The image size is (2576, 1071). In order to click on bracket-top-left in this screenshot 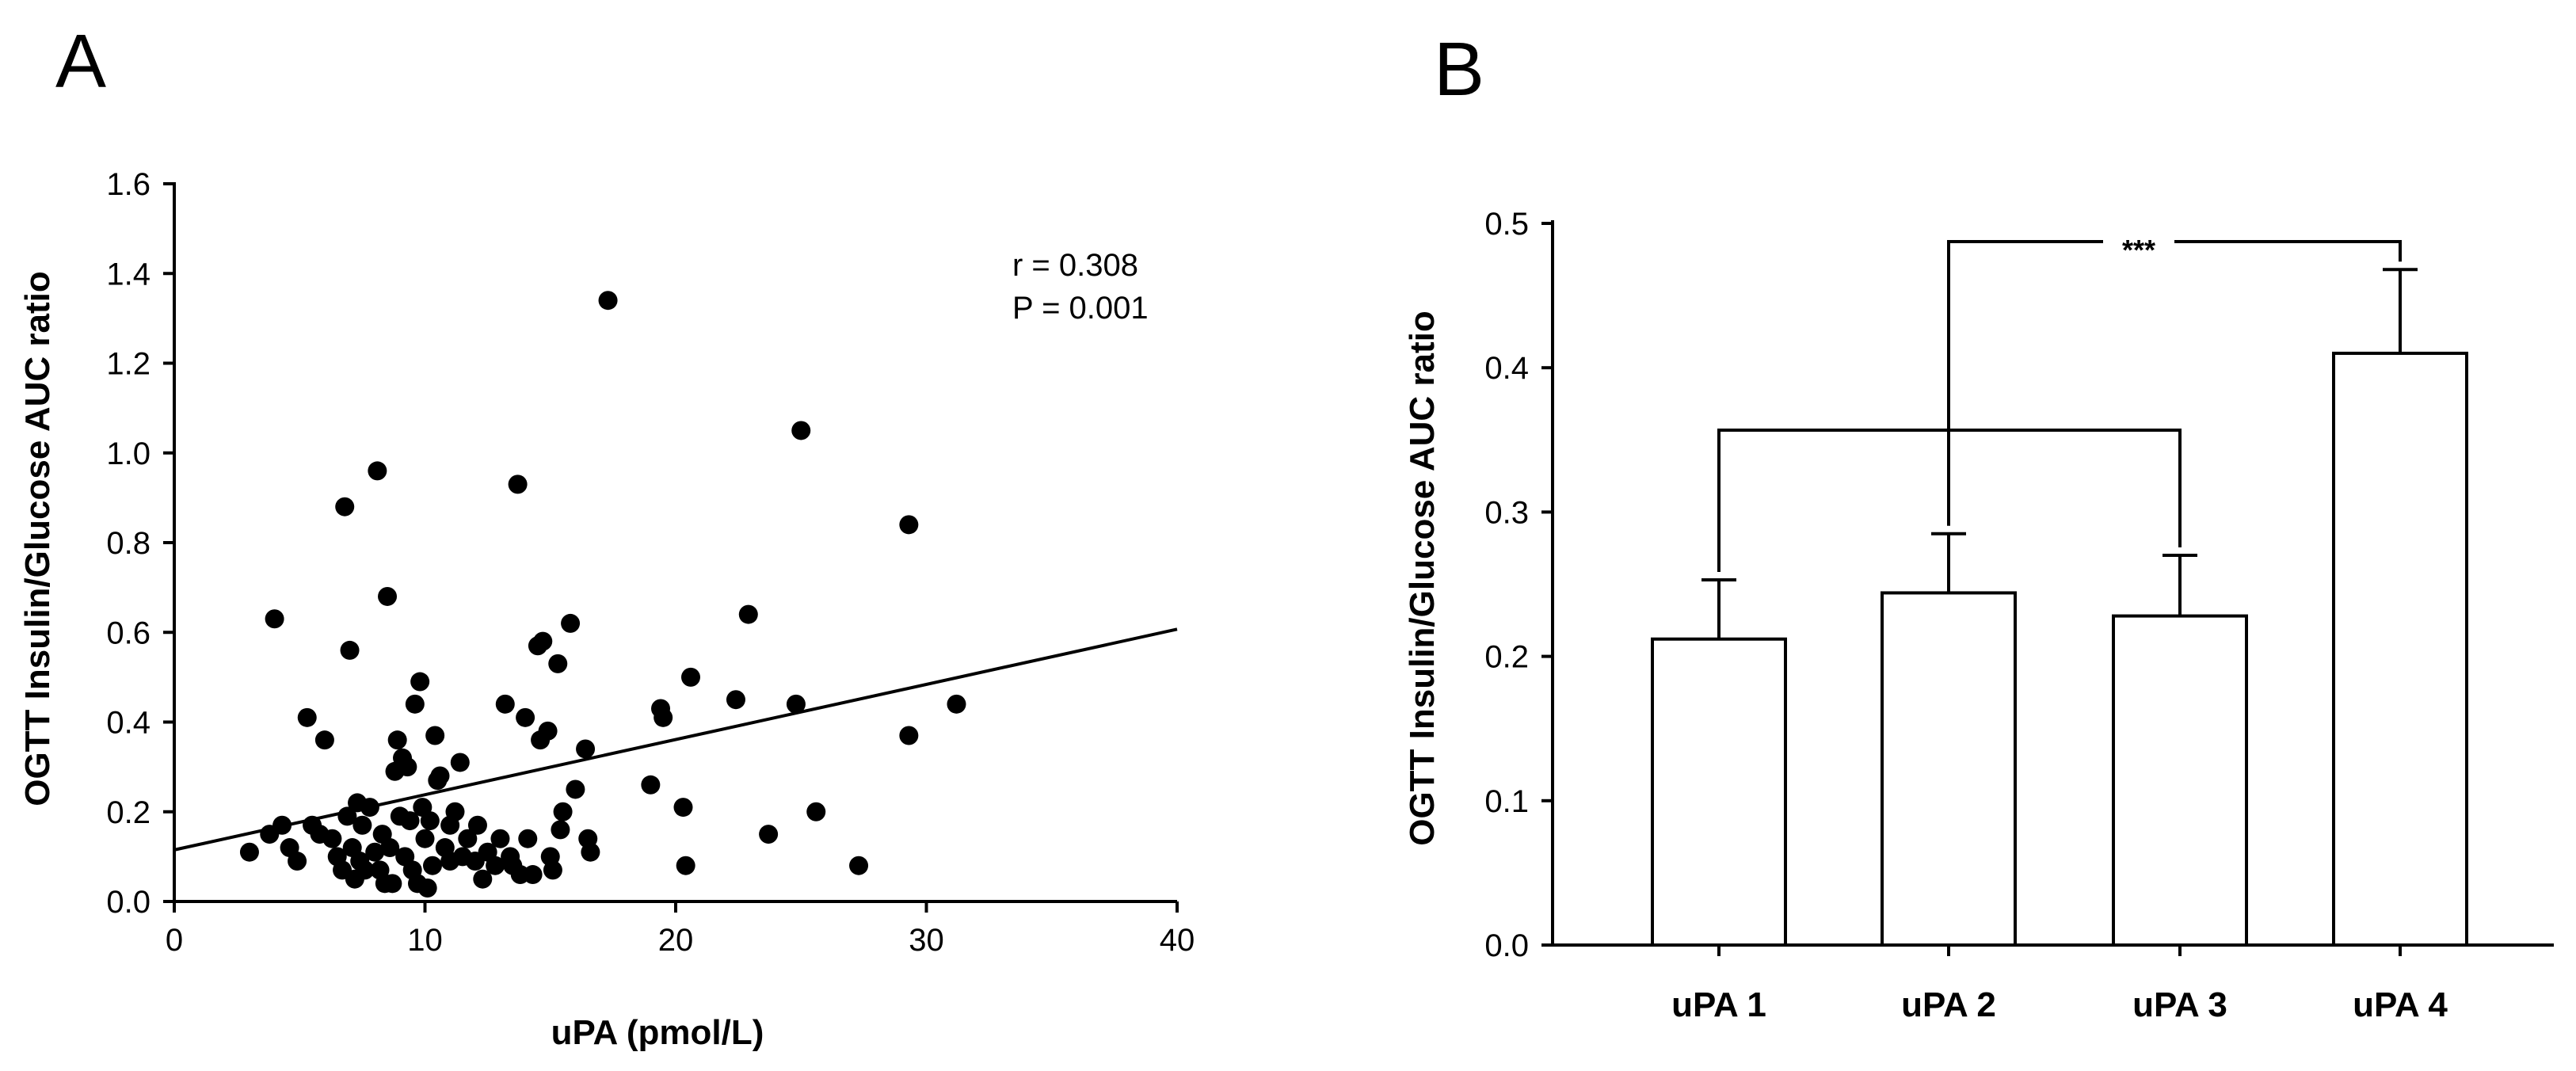, I will do `click(2025, 335)`.